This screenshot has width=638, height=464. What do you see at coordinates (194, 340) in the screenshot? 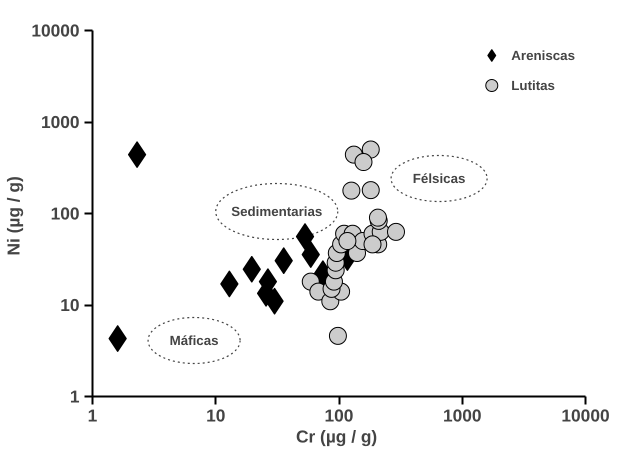
I see `annotation: Máficas` at bounding box center [194, 340].